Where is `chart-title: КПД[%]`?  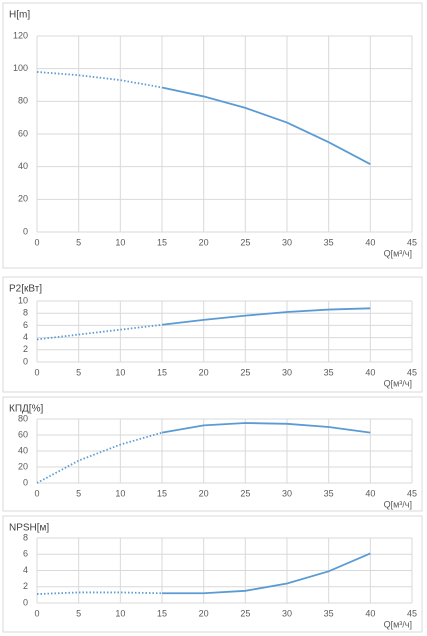
chart-title: КПД[%] is located at coordinates (26, 409).